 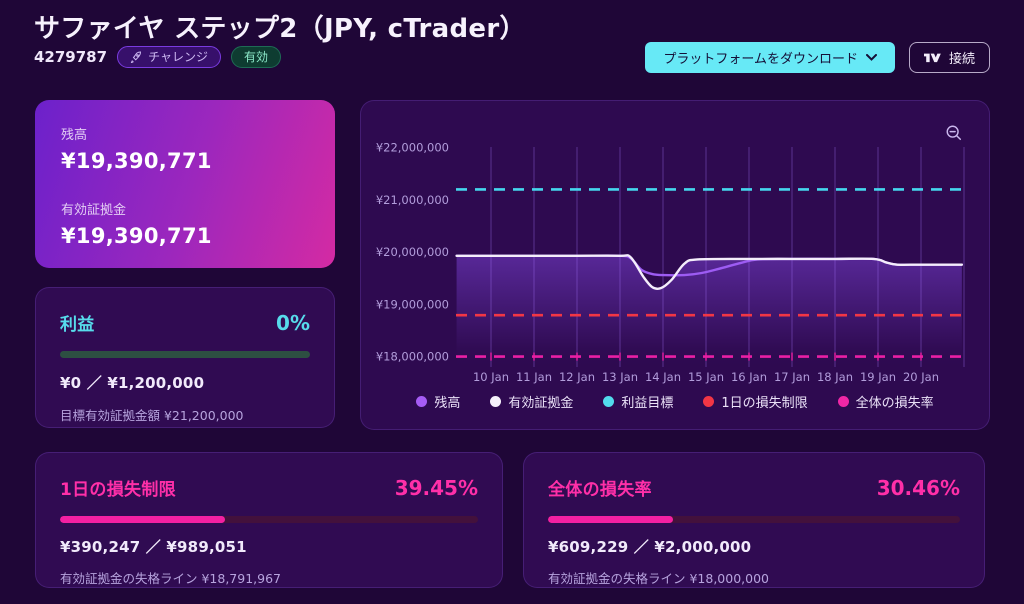 I want to click on challenge-badge: チャレンジ, so click(x=169, y=57).